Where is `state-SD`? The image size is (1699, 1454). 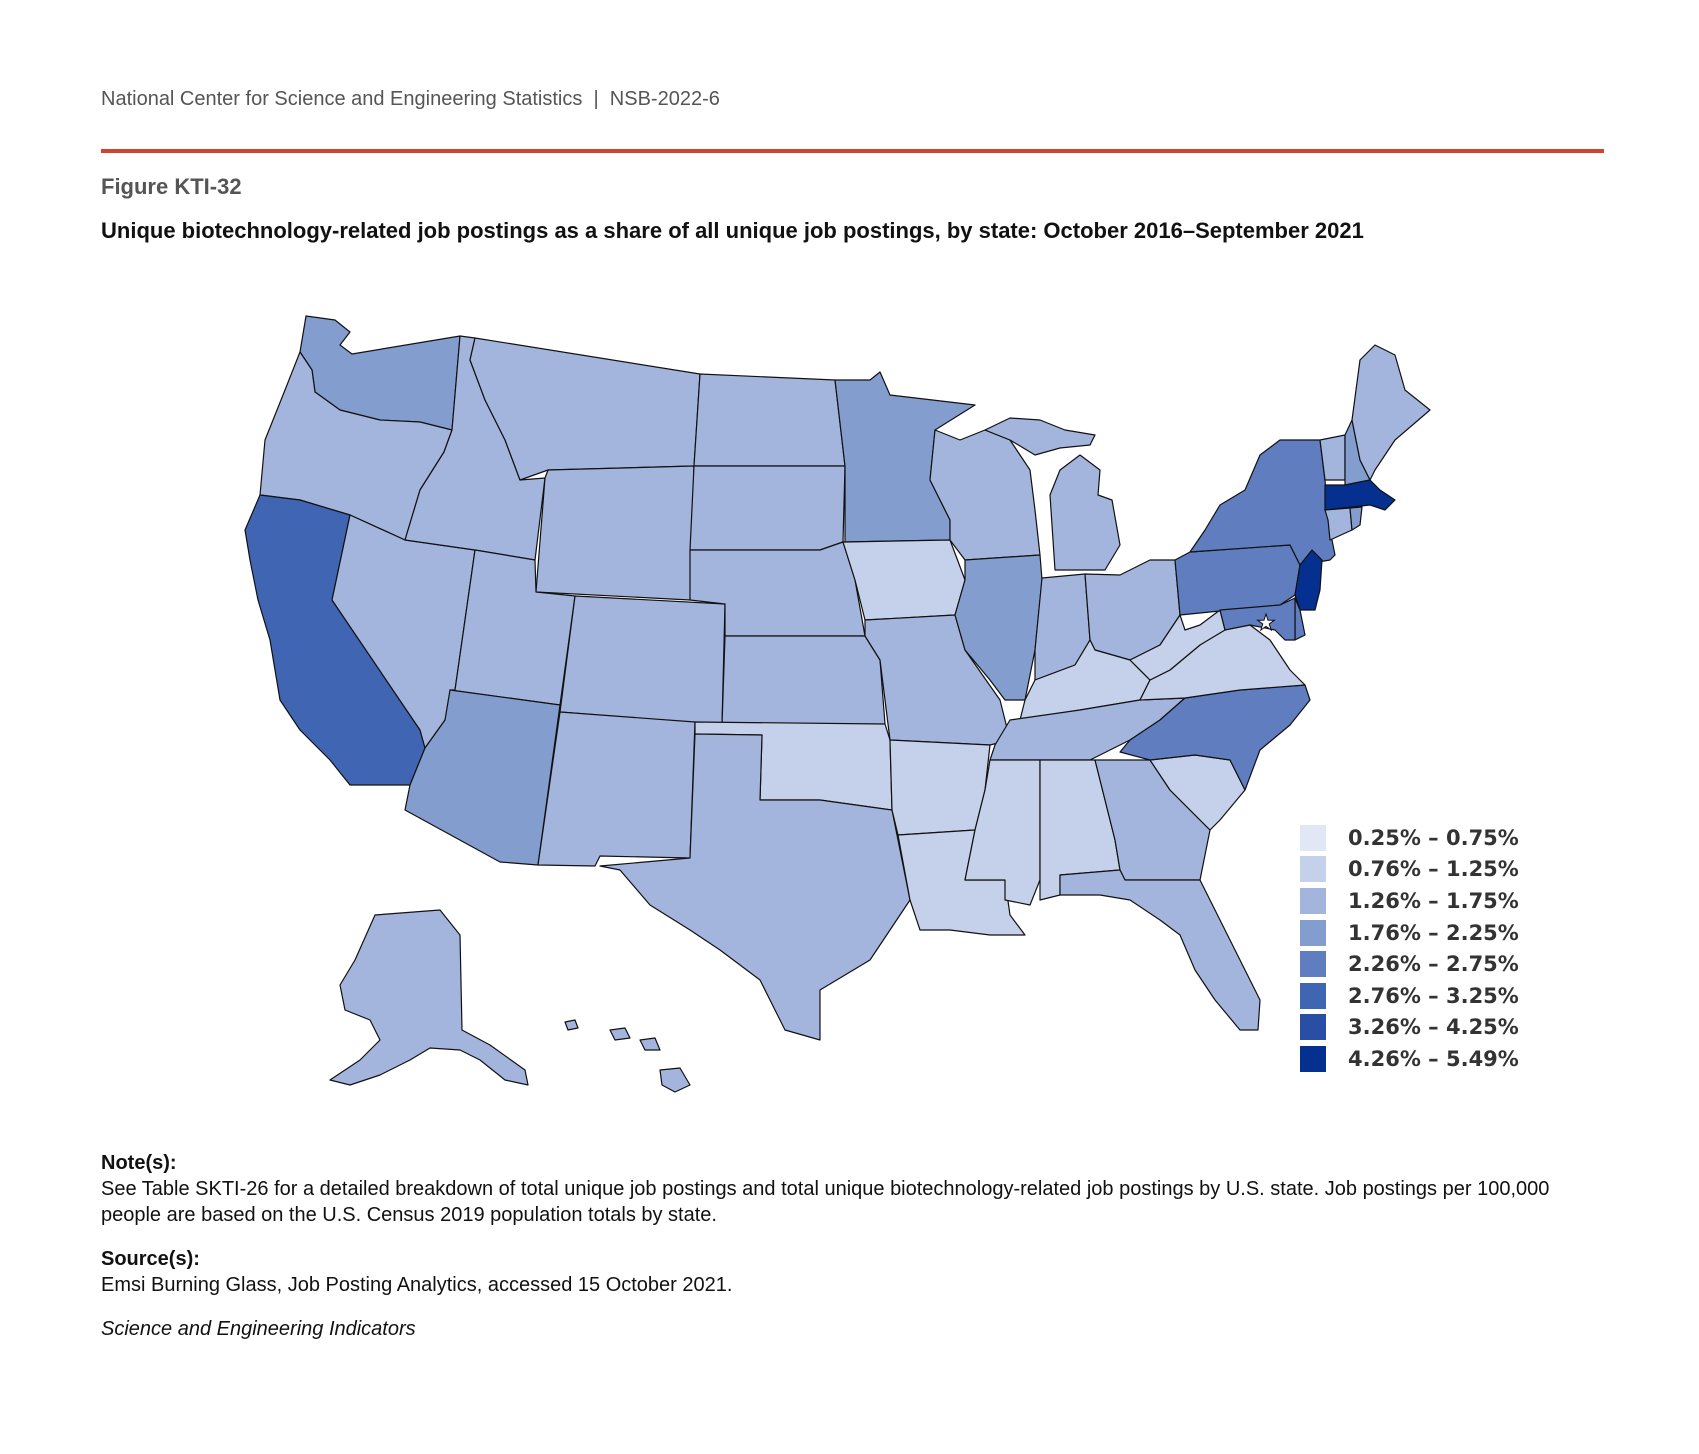 state-SD is located at coordinates (767, 508).